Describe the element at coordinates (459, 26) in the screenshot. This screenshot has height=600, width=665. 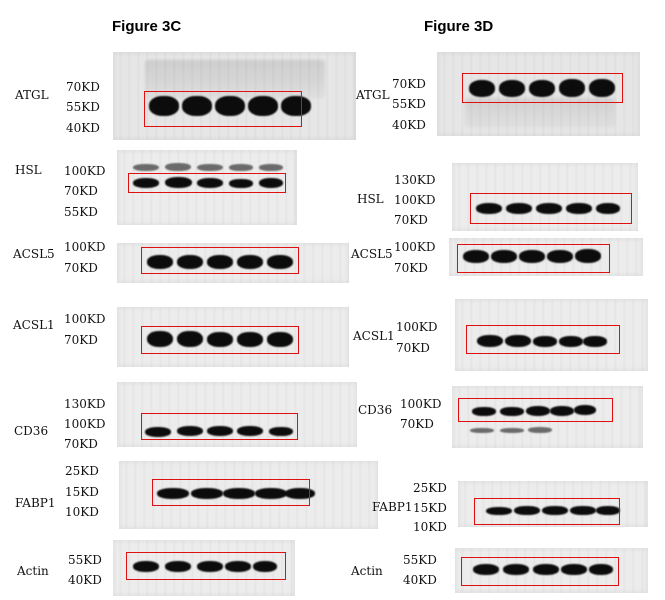
I see `figure-3d-title: Figure 3D` at that location.